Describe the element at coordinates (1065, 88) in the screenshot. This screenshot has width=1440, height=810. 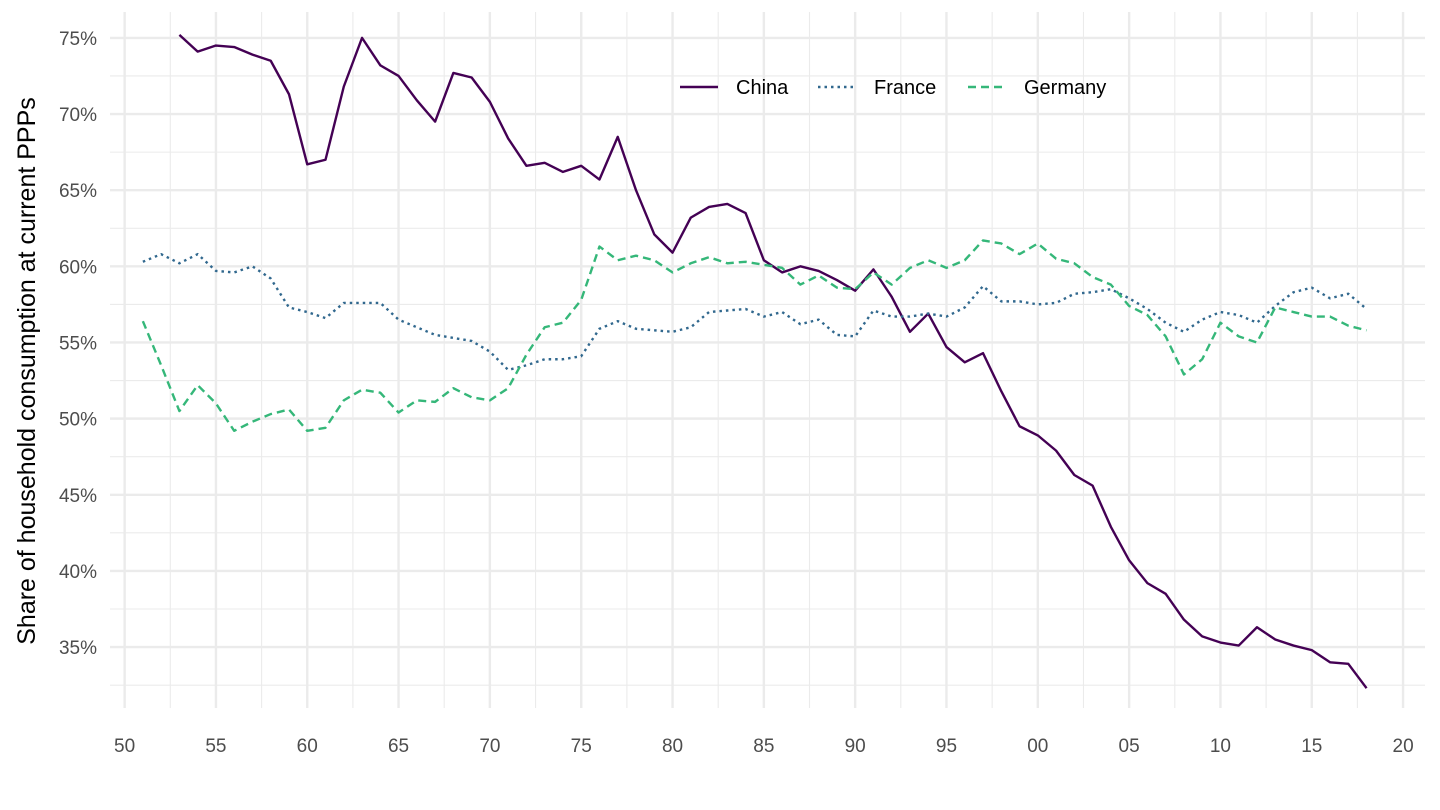
I see `legend-label-germany: Germany` at that location.